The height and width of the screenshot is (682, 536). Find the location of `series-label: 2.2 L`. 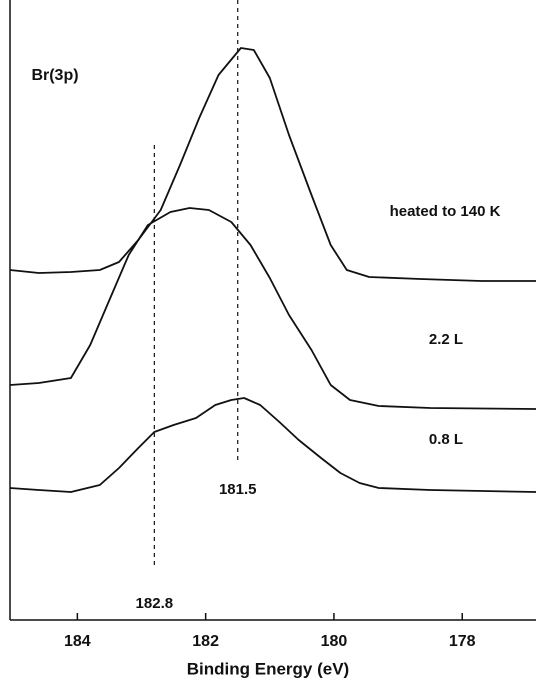

series-label: 2.2 L is located at coordinates (446, 339).